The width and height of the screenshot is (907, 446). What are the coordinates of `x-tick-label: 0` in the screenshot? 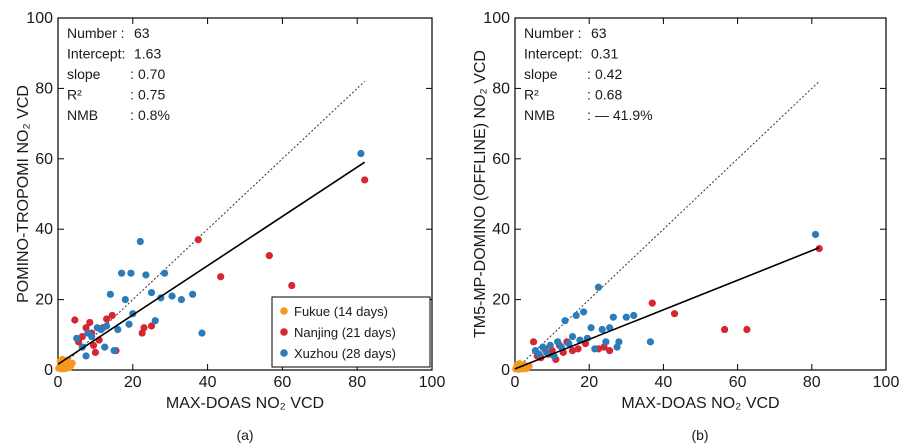 It's located at (515, 382).